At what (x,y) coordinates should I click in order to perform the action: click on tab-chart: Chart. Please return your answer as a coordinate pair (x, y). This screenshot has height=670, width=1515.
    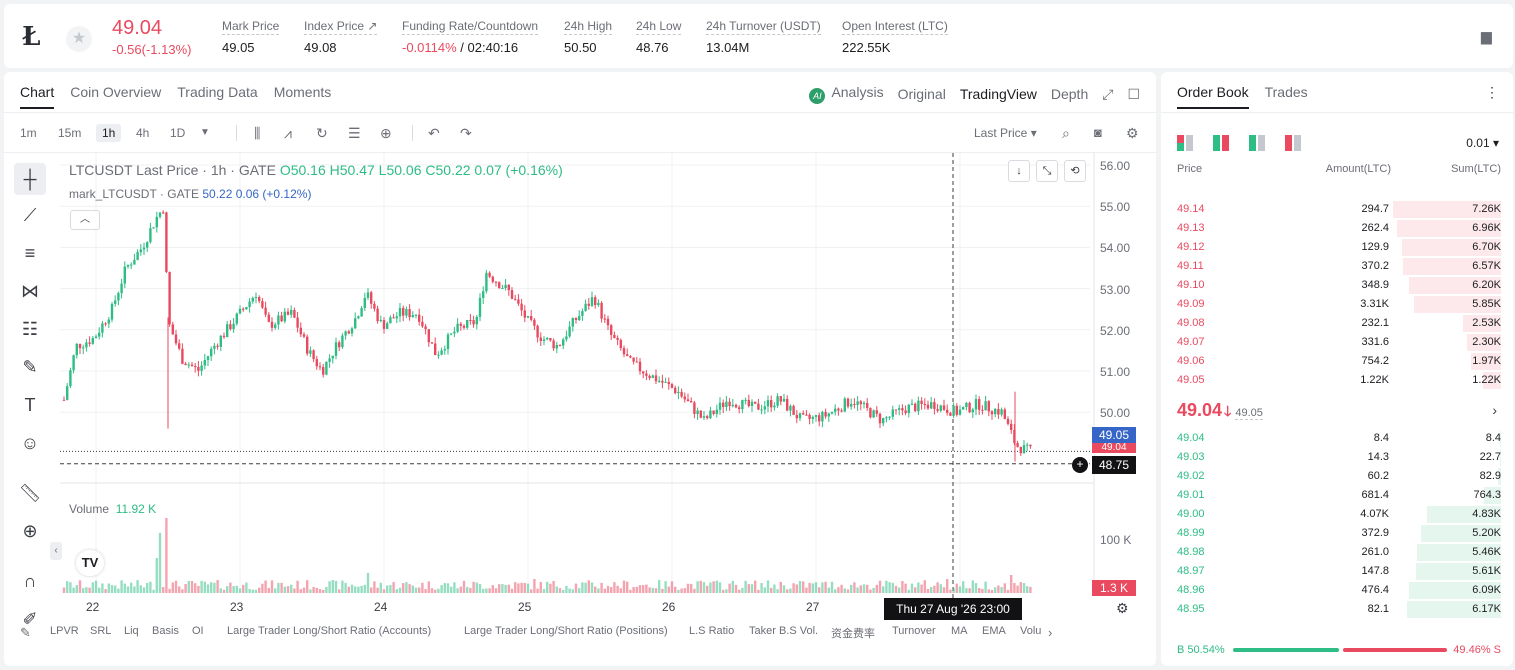
    Looking at the image, I should click on (37, 96).